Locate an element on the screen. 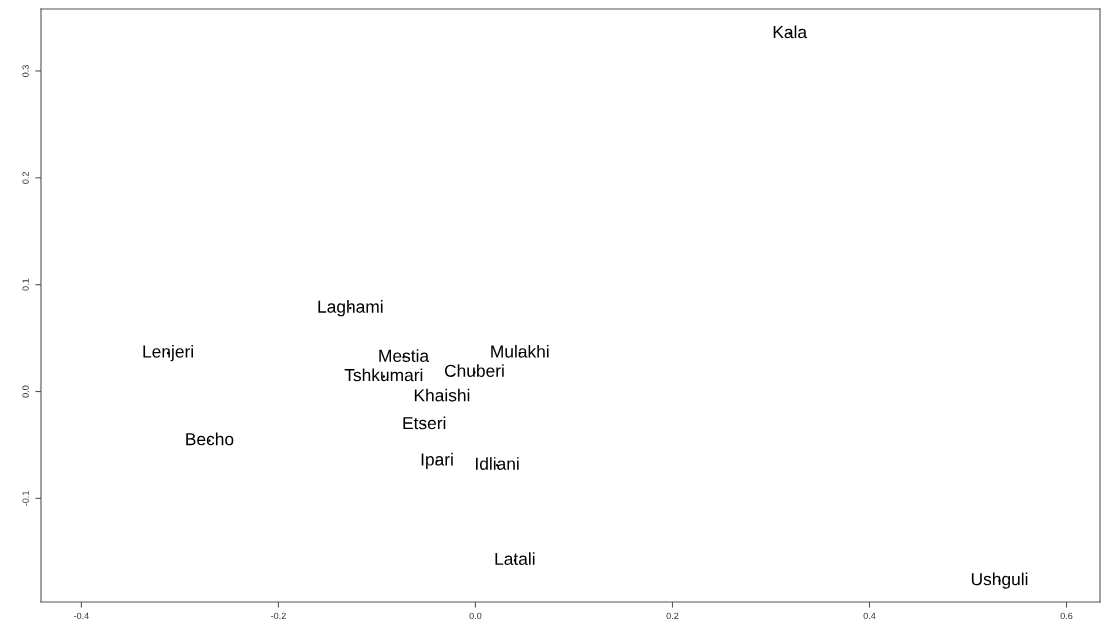  x-tick-label: 0.0 is located at coordinates (475, 616).